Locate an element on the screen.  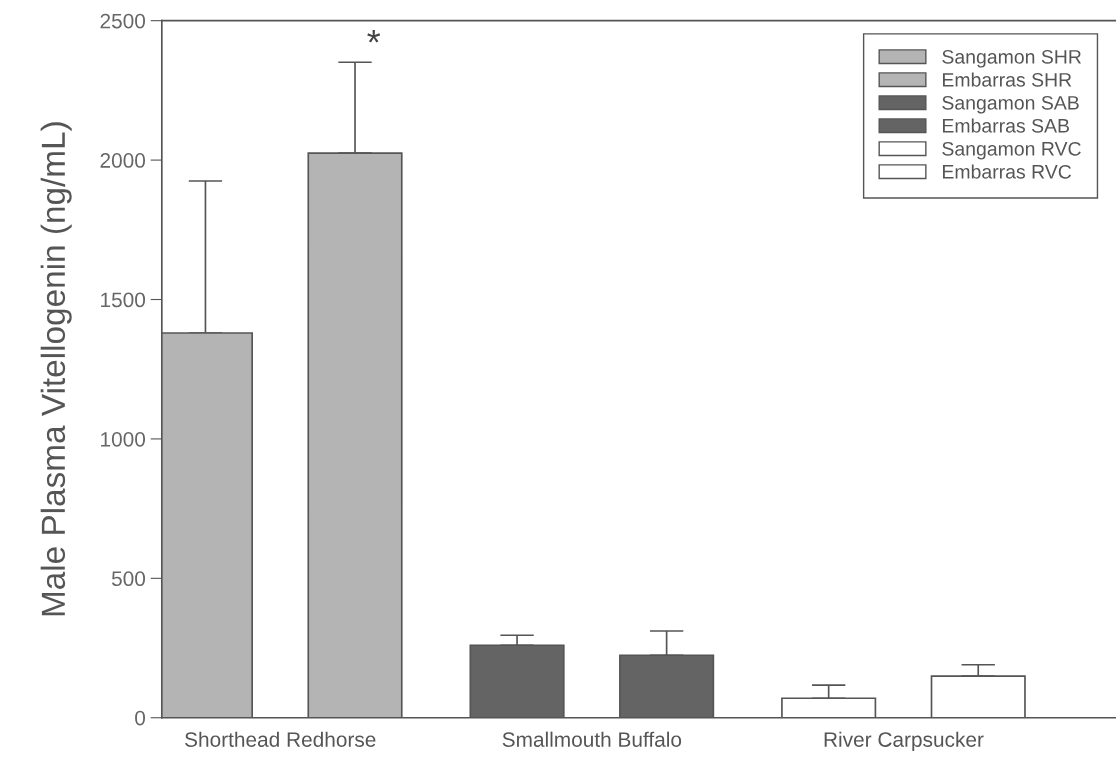
y-tick-label: 2000 is located at coordinates (123, 160).